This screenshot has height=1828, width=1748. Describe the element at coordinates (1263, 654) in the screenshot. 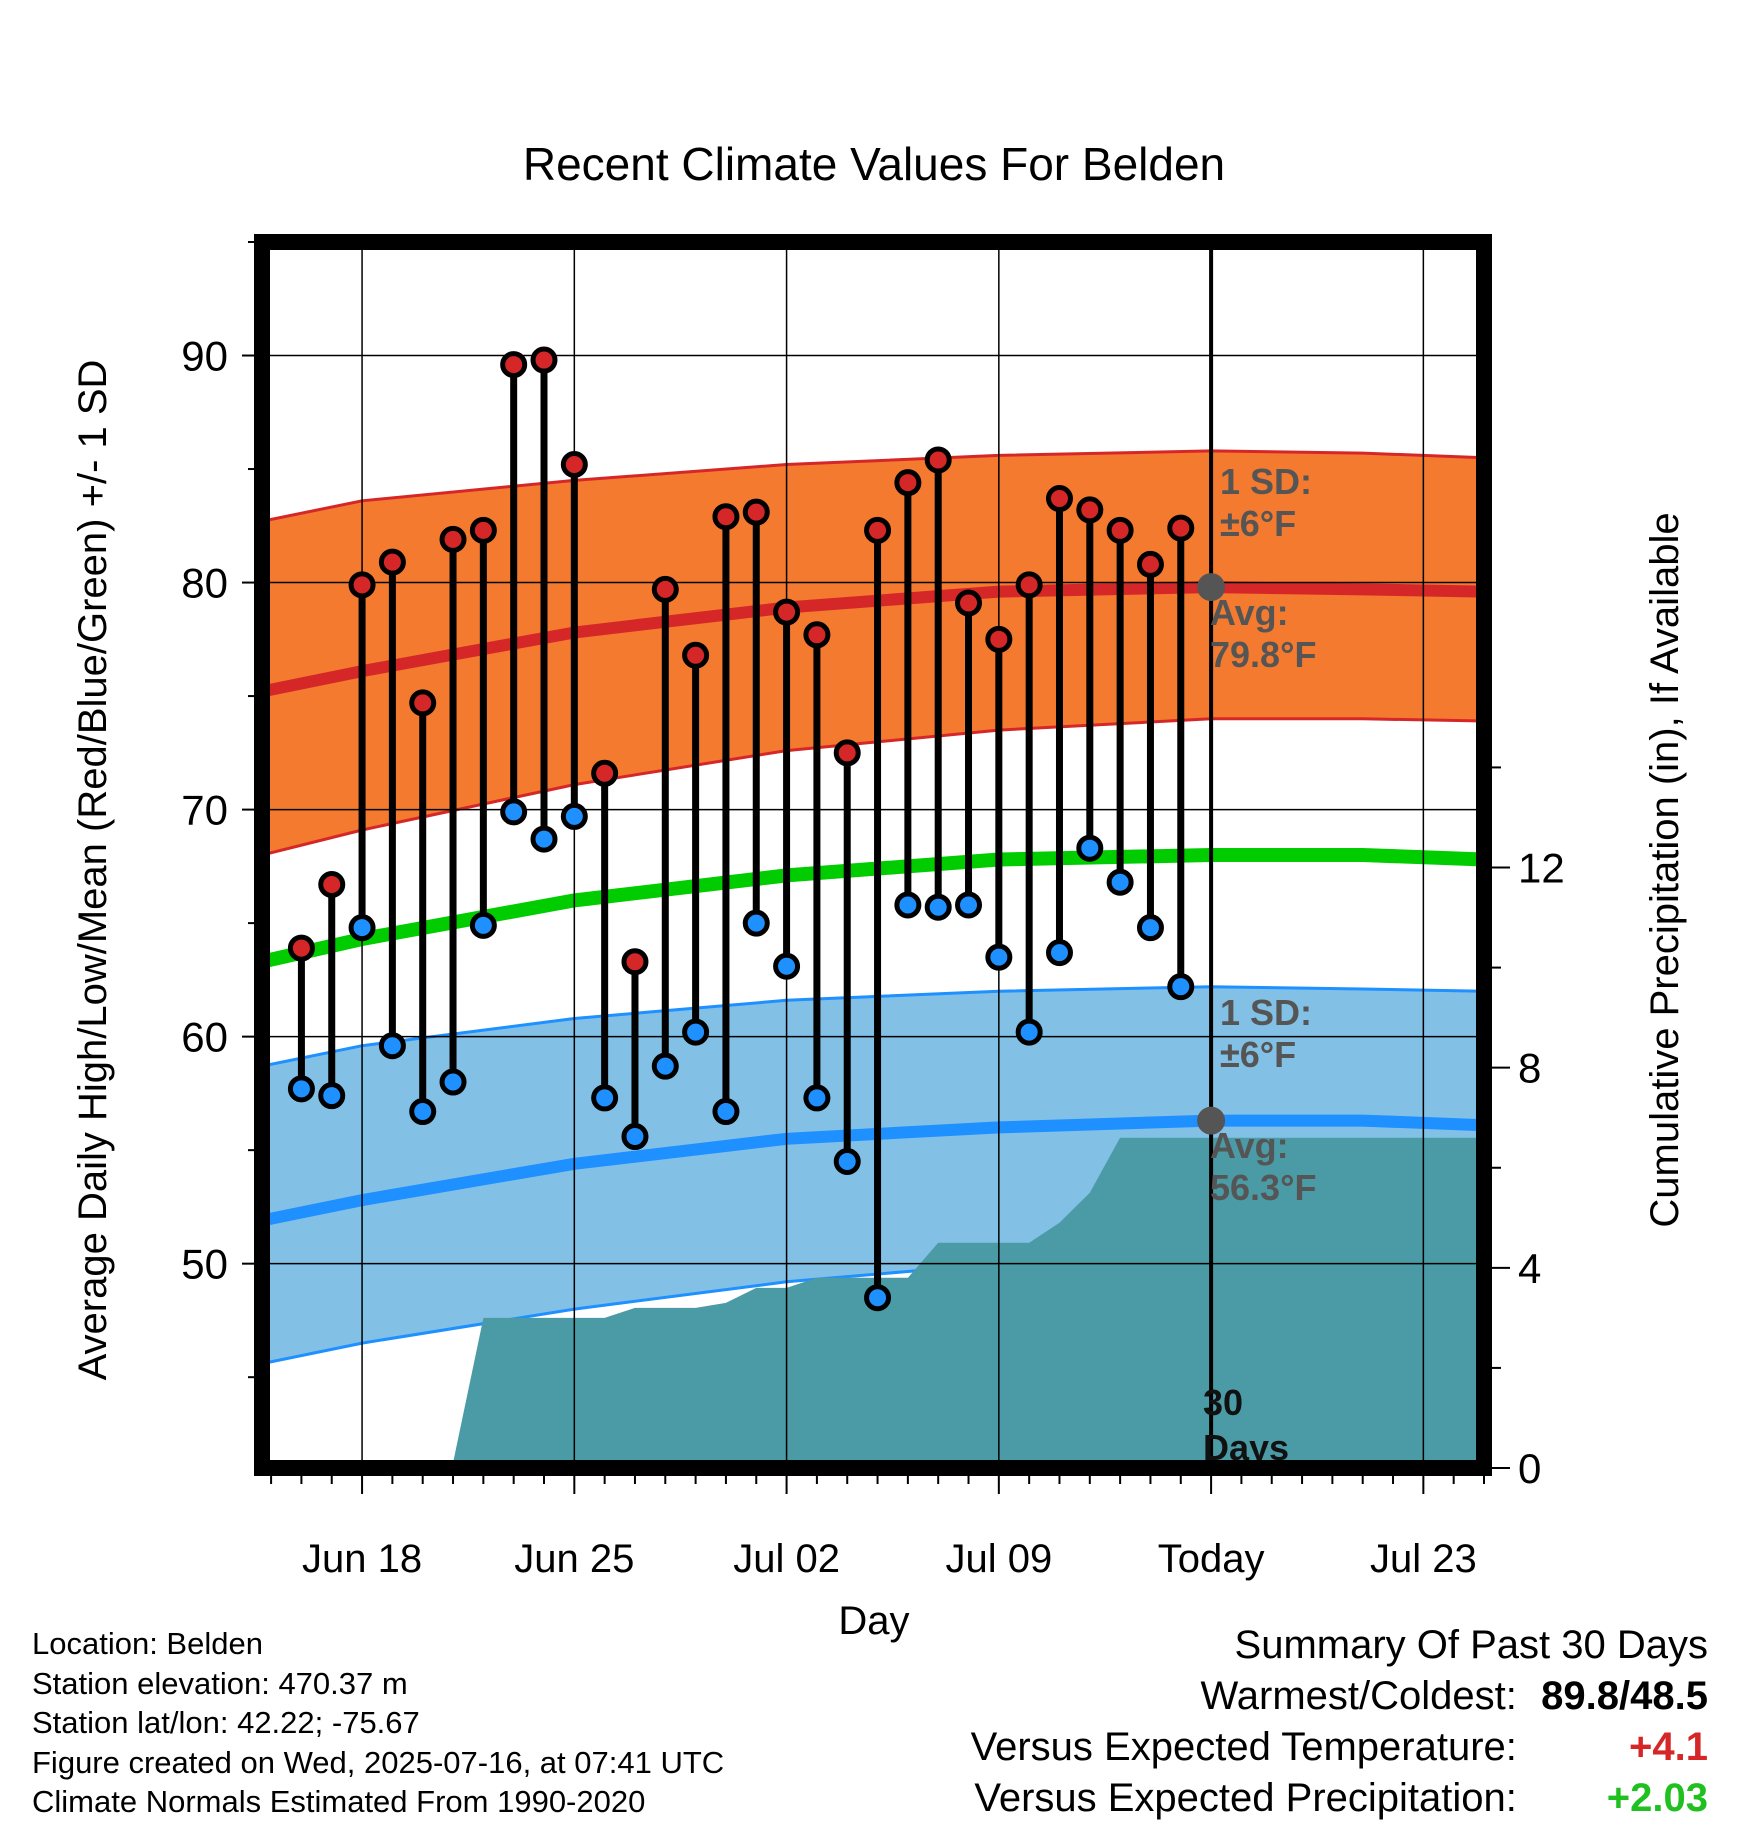

I see `high-avg-value: 79.8°F` at that location.